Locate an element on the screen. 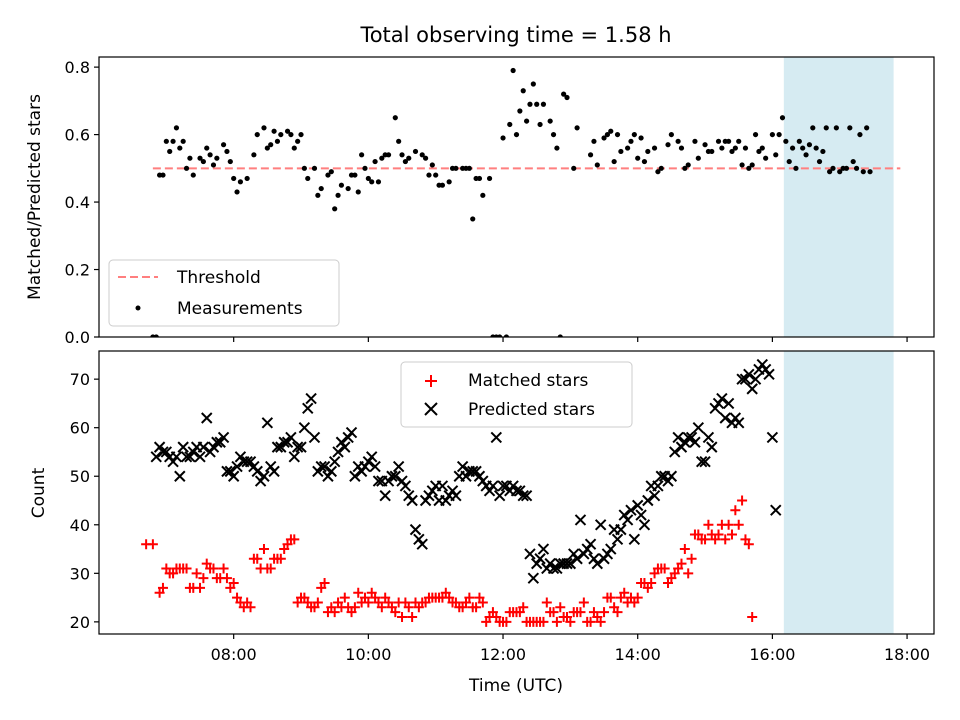 Image resolution: width=960 pixels, height=720 pixels. x-tick-label: 16:00 is located at coordinates (772, 654).